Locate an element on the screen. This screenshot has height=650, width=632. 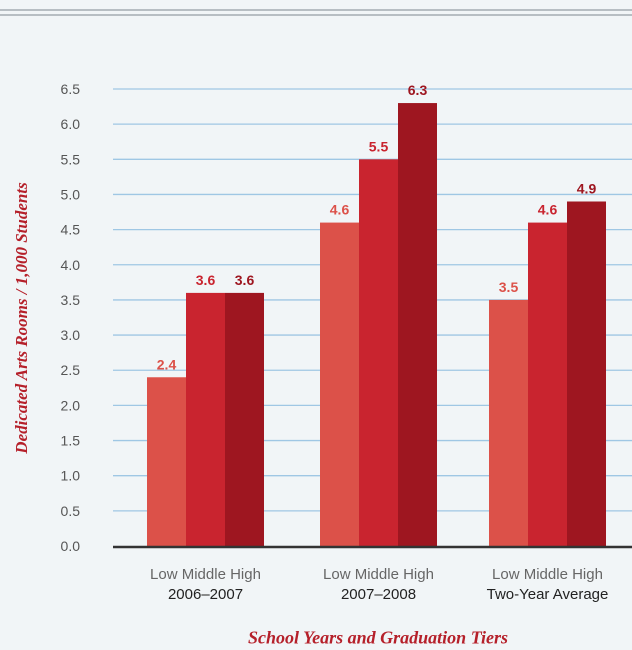
y-tick-label: 0.0 is located at coordinates (71, 546).